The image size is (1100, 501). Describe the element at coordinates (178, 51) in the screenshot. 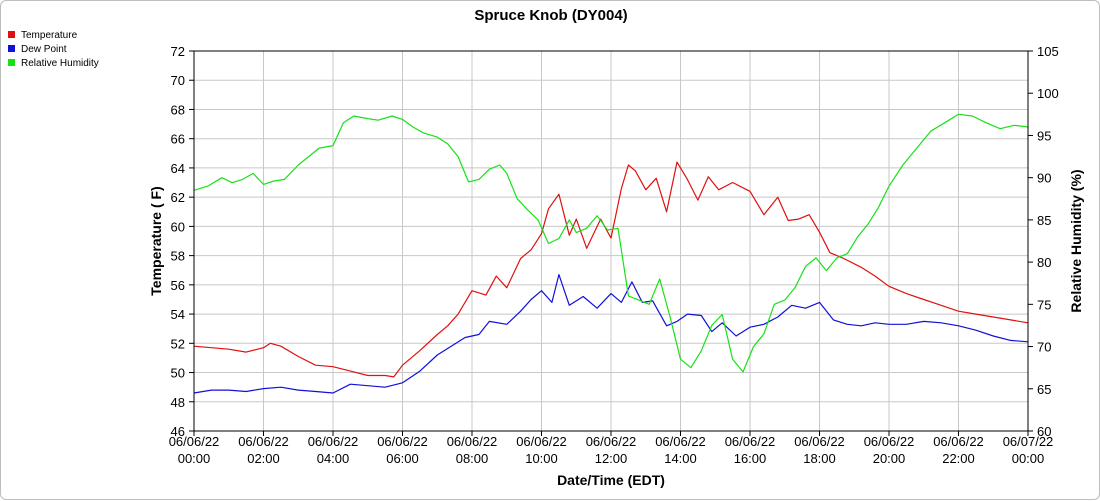

I see `y-left-tick-label: 72` at that location.